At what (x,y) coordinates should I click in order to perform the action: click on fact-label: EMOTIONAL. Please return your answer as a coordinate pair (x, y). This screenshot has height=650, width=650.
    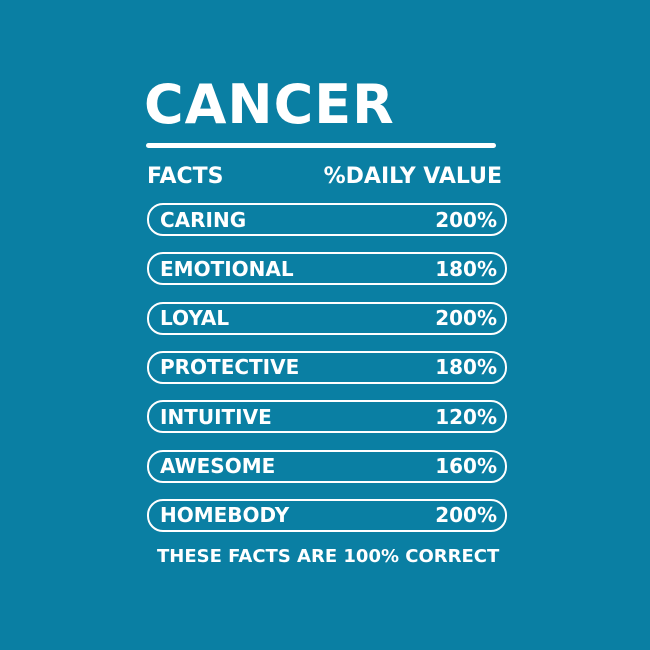
    Looking at the image, I should click on (227, 268).